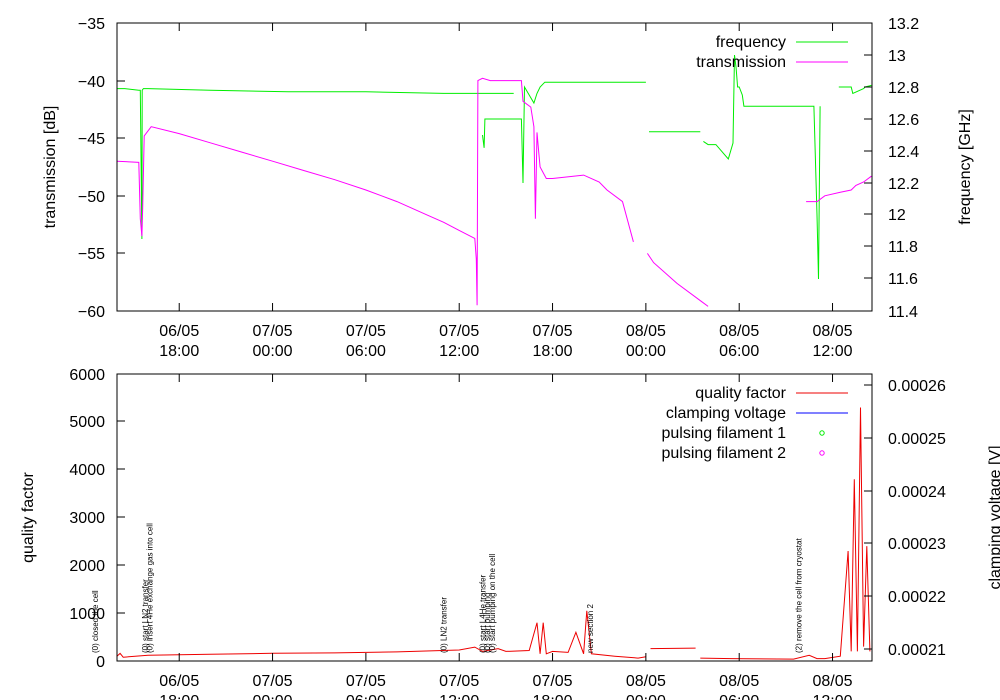 This screenshot has height=700, width=1000. I want to click on legend-label: quality factor, so click(740, 393).